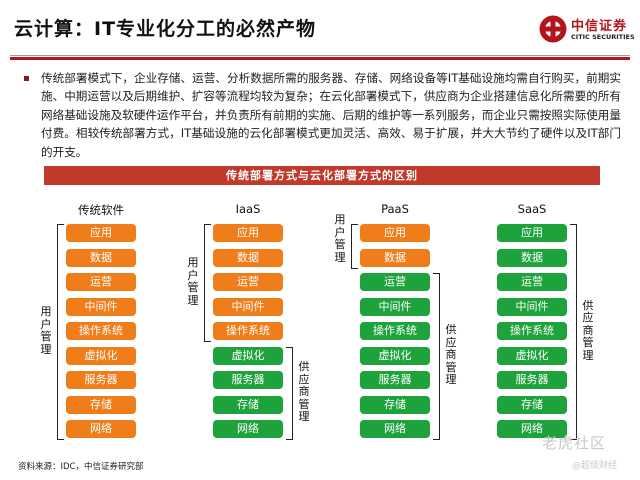  What do you see at coordinates (595, 466) in the screenshot?
I see `watermark-subtext: @超级财经` at bounding box center [595, 466].